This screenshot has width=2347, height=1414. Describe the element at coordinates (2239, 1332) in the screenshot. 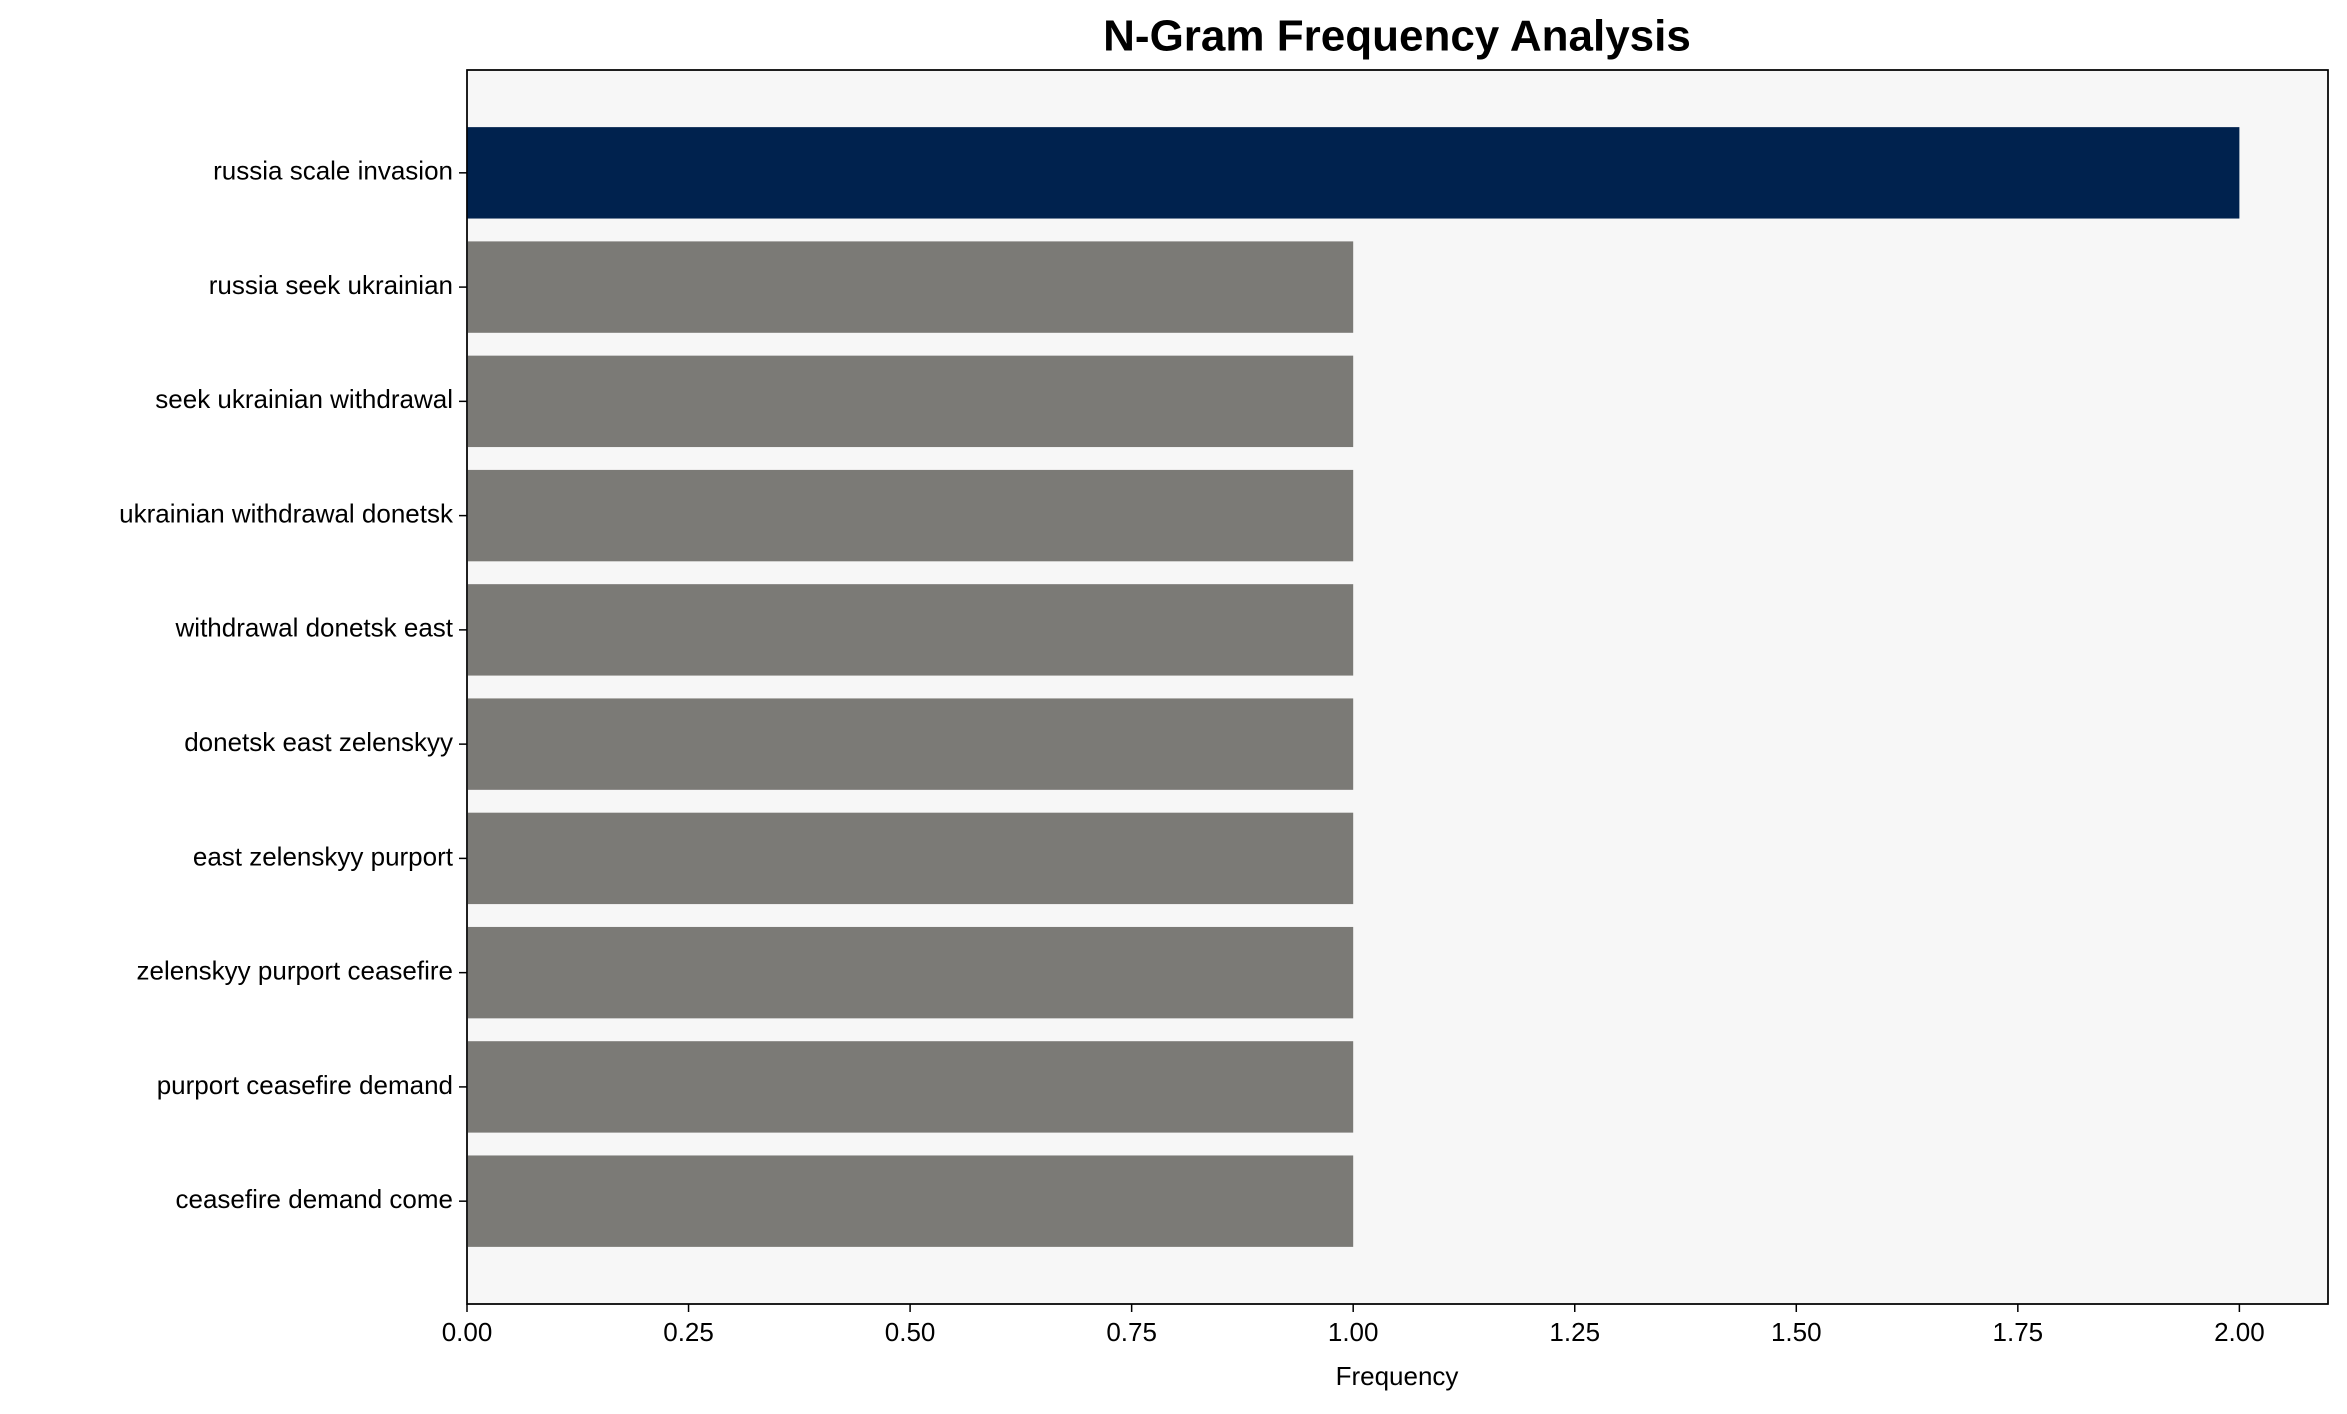

I see `x-tick-label: 2.00` at that location.